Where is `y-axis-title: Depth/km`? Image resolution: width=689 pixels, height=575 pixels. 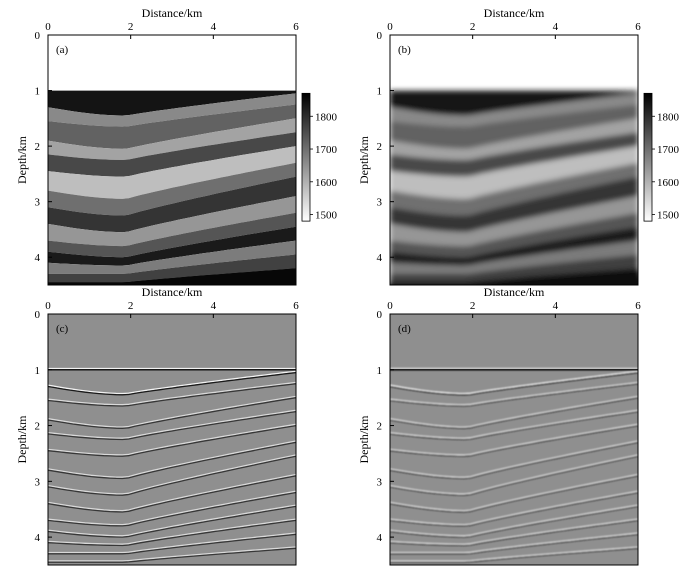
y-axis-title: Depth/km is located at coordinates (364, 159).